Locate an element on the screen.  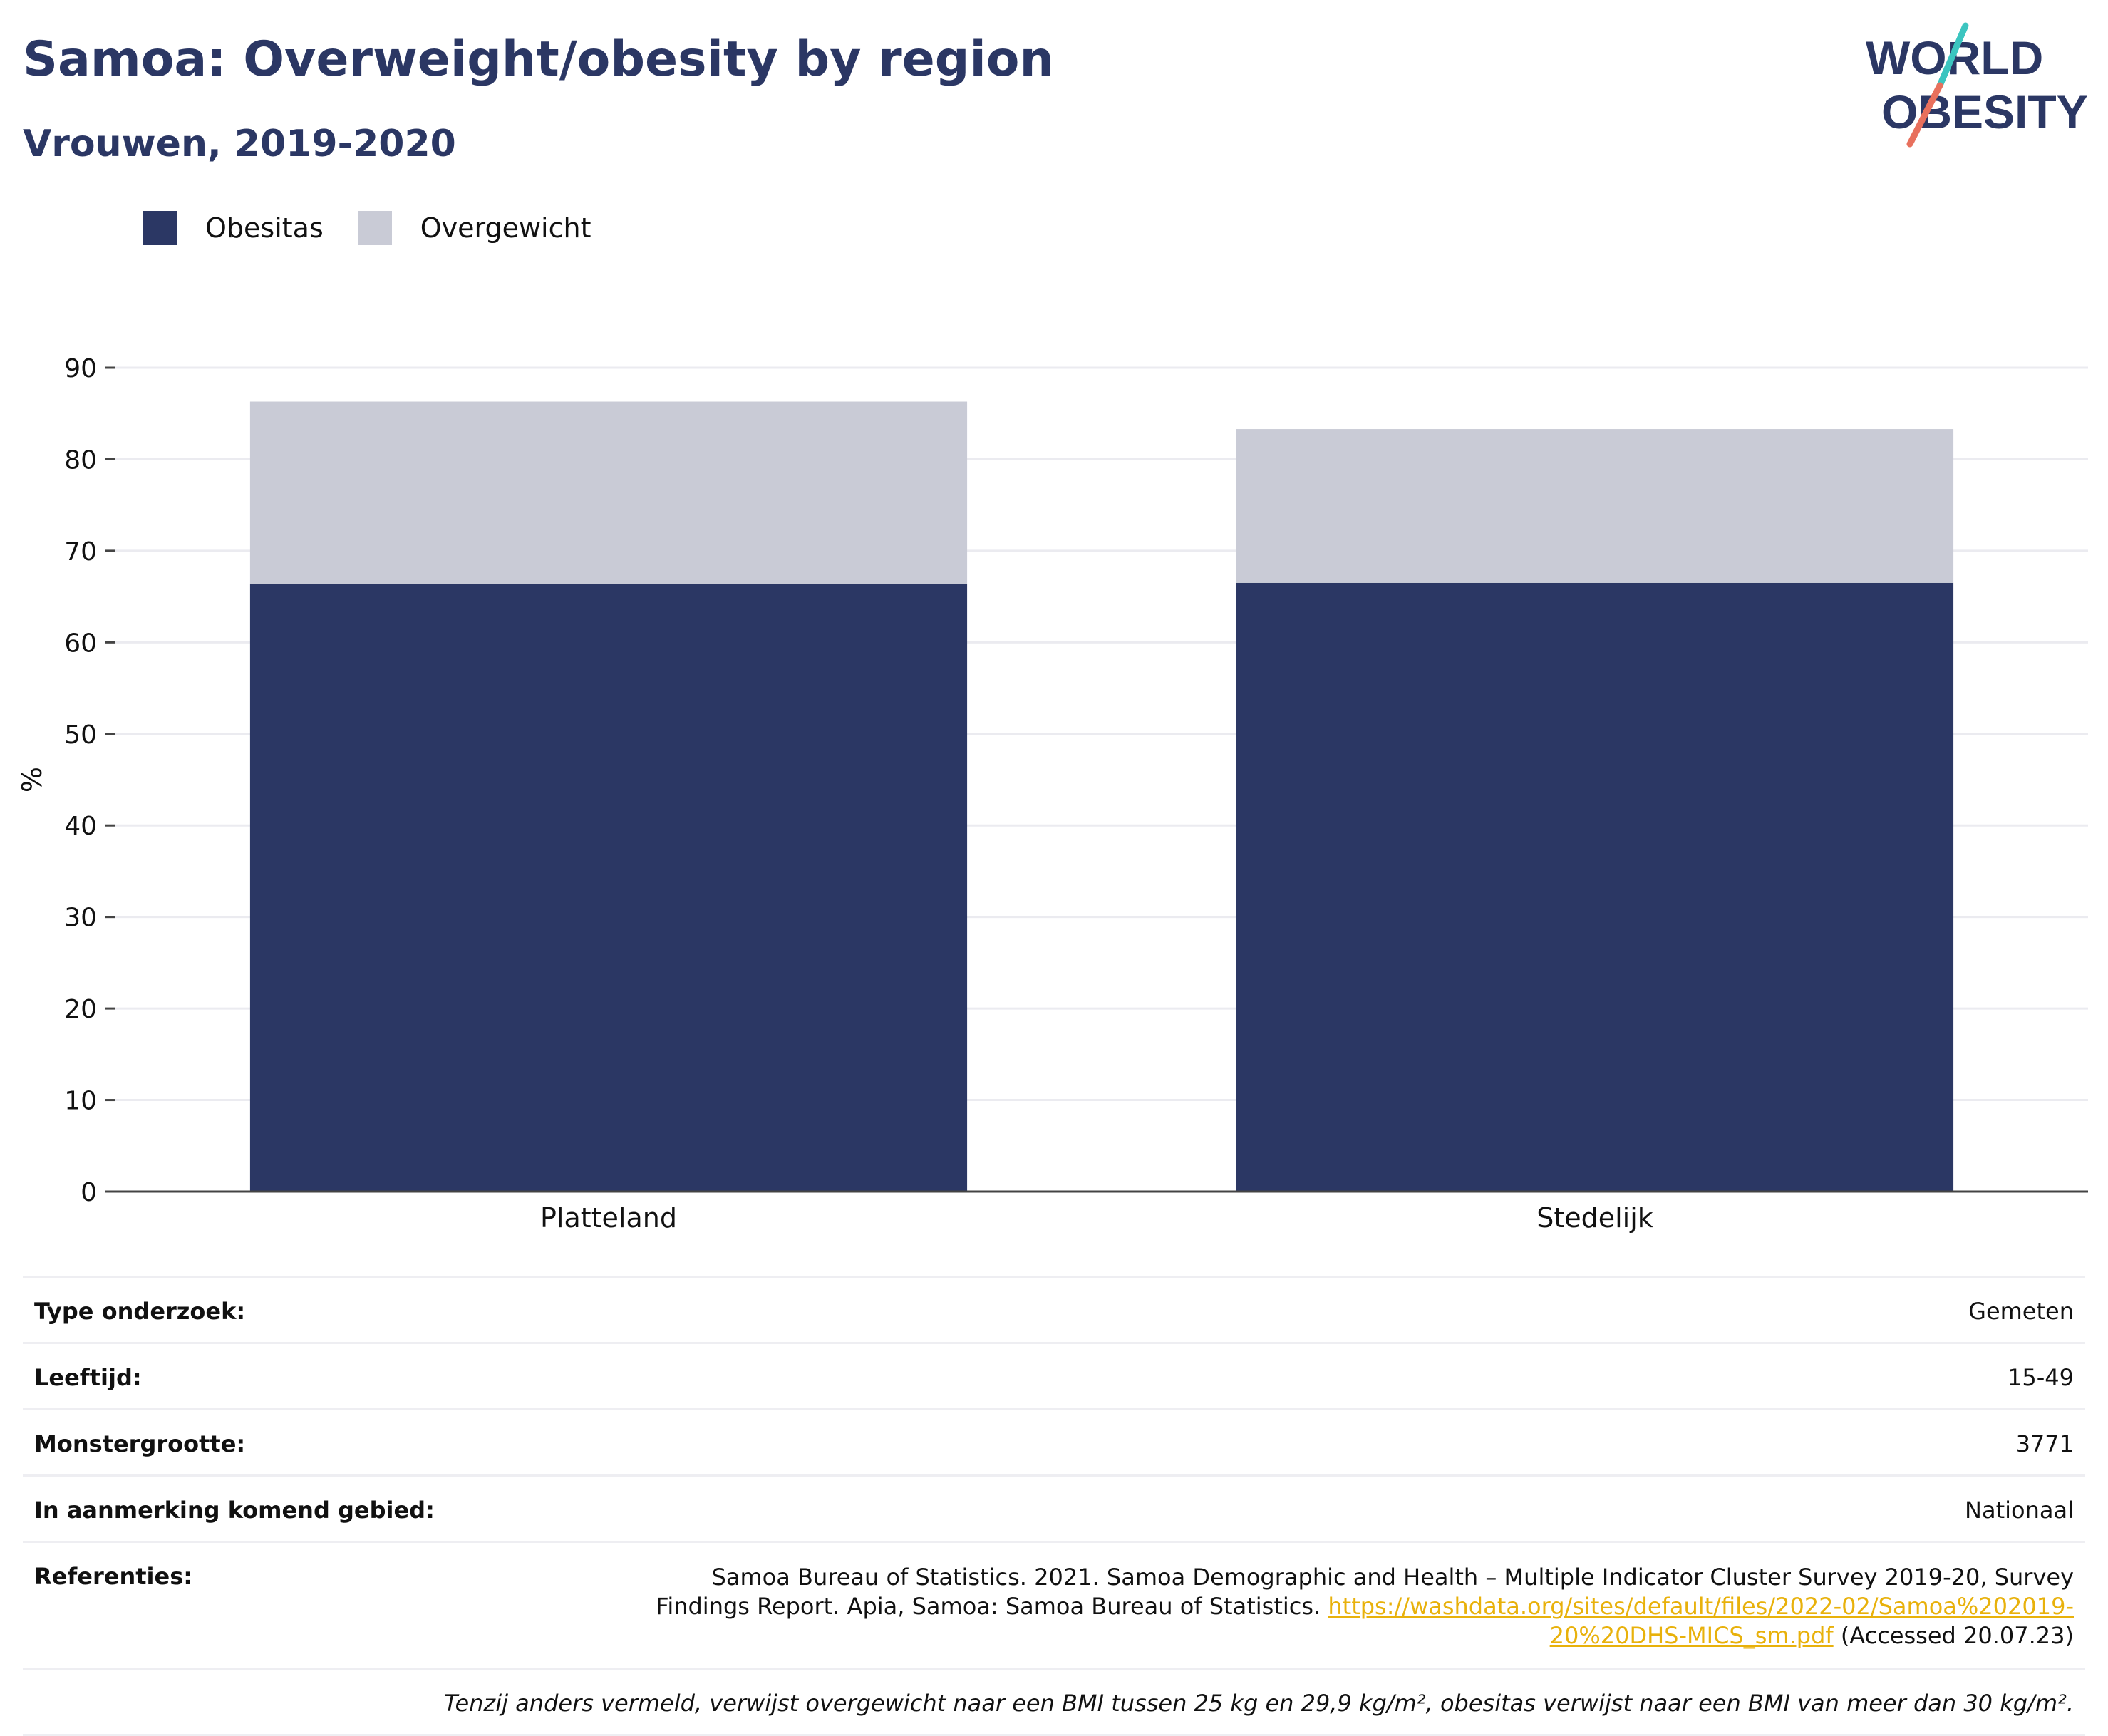
legend-item-obesitas: Obesitas is located at coordinates (234, 228).